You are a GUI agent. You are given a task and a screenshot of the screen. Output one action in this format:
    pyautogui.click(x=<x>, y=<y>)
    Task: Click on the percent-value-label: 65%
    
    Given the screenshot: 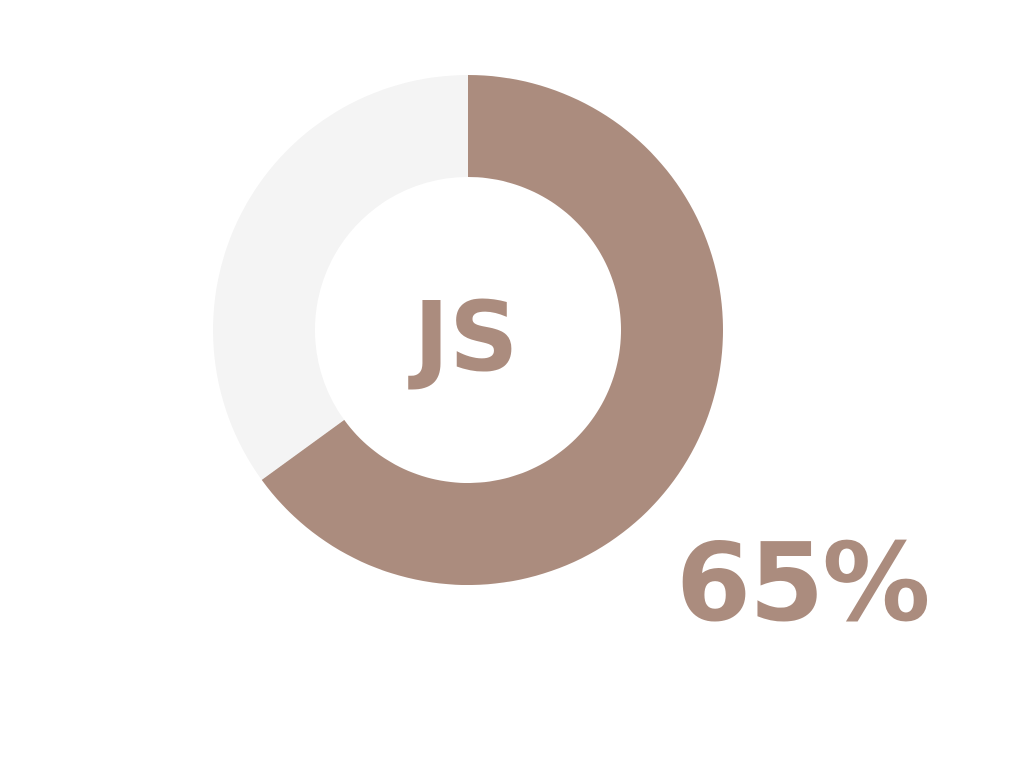 What is the action you would take?
    pyautogui.click(x=803, y=583)
    